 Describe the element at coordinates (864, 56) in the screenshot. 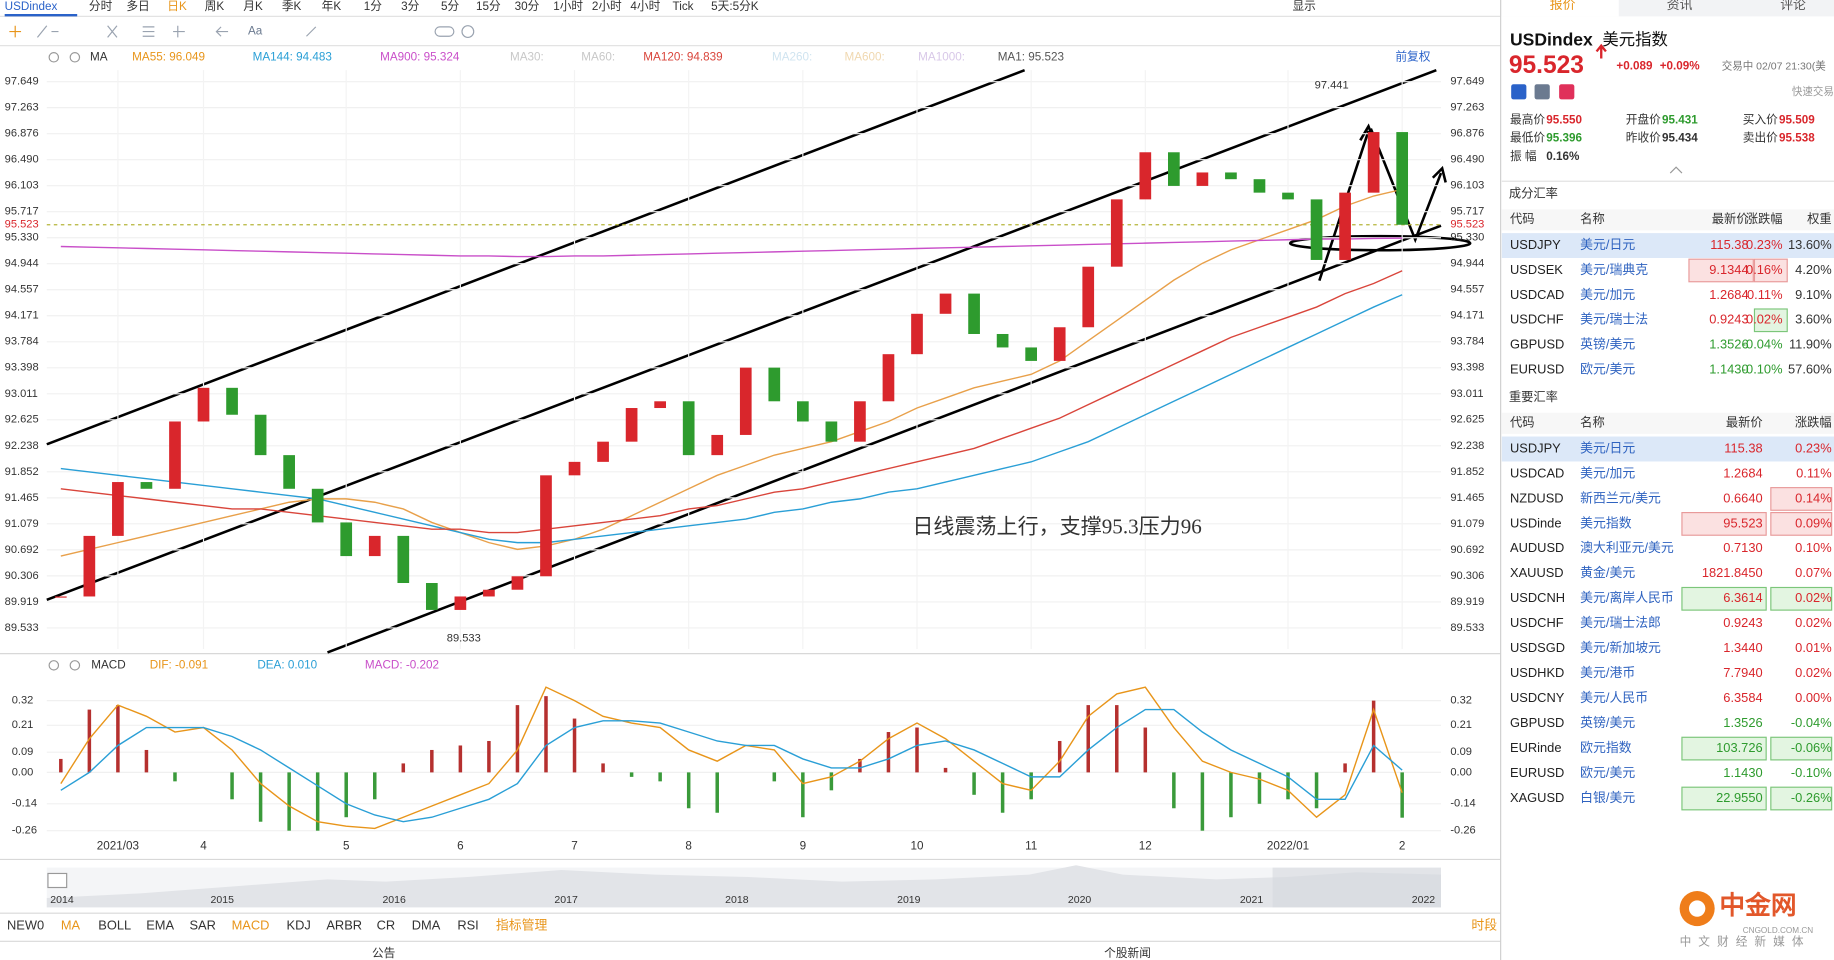

I see `ma-legend: MA600:` at that location.